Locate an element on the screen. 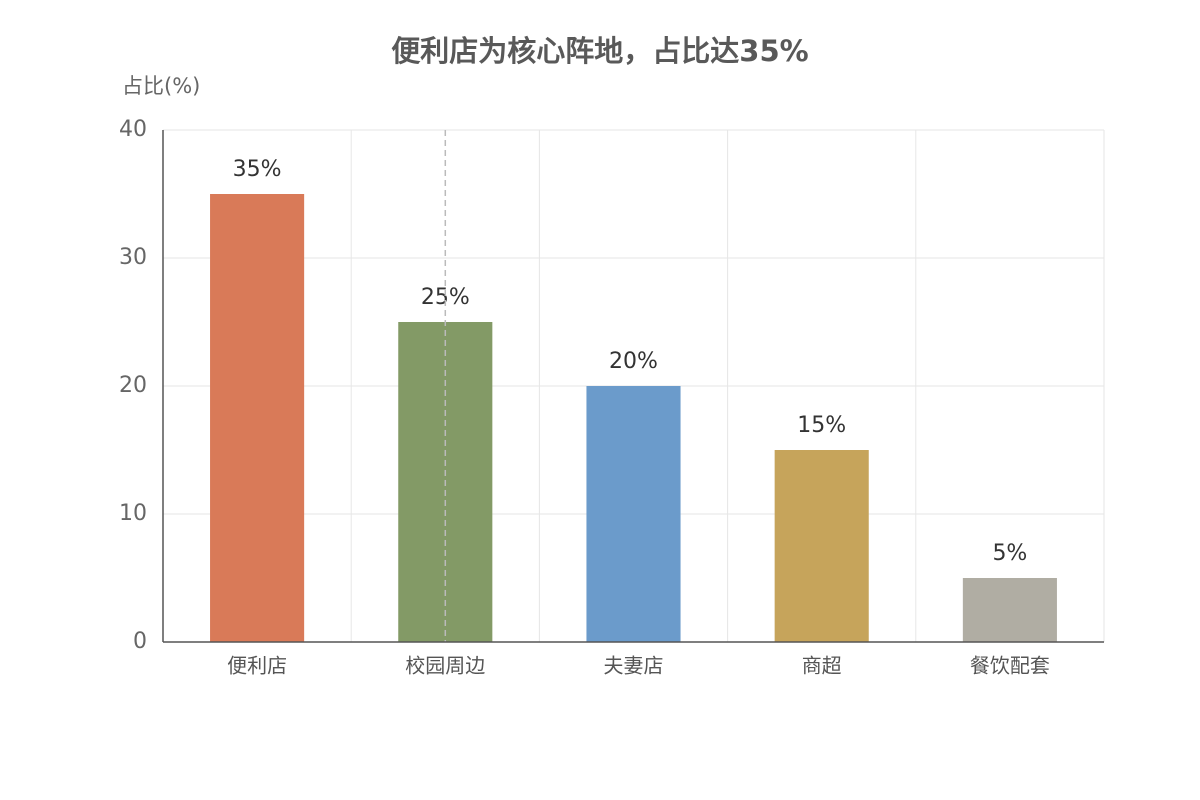  x-tick-label: 商超 is located at coordinates (822, 666).